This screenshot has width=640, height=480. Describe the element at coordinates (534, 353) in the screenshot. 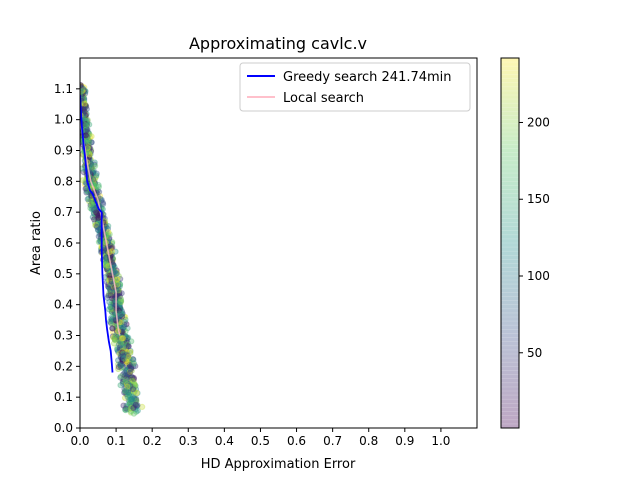

I see `colorbar-tick-label: 50` at that location.